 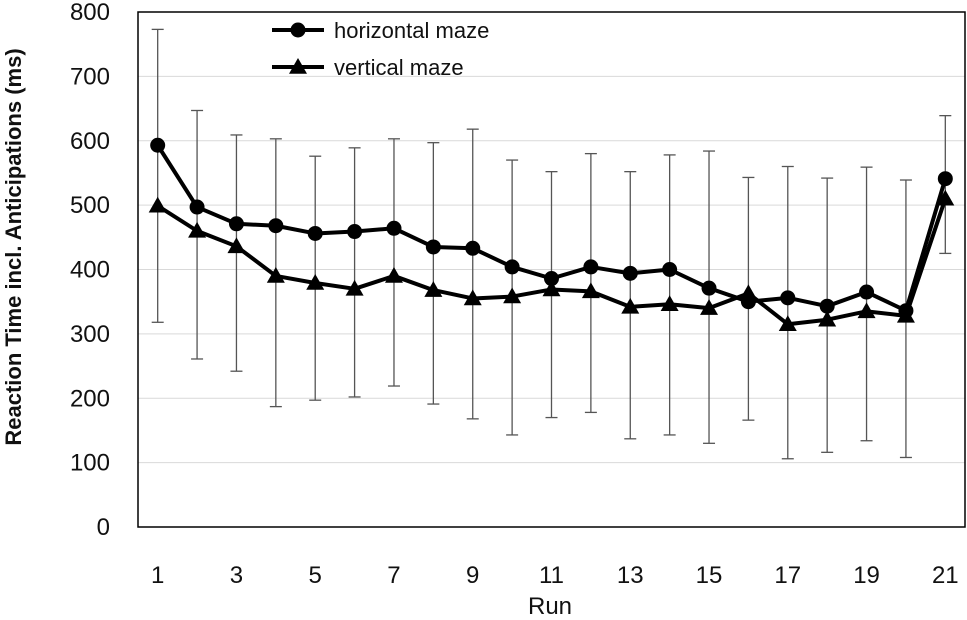 I want to click on y-tick-labels: 0 100 200 300 400 500 600 700 800, so click(x=90, y=270).